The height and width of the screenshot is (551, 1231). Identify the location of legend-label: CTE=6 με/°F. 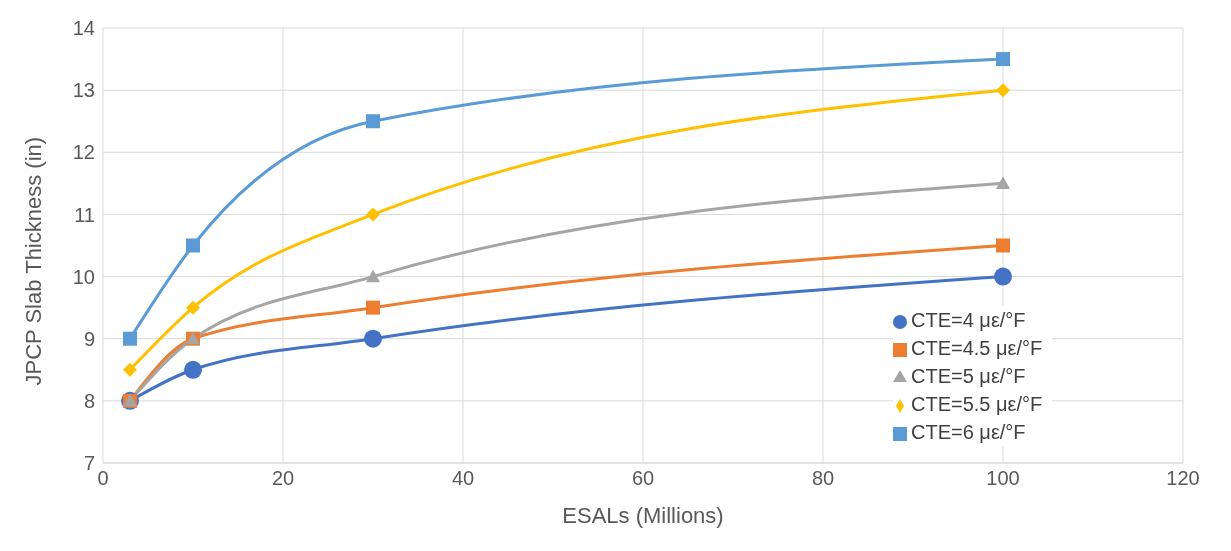
(968, 432).